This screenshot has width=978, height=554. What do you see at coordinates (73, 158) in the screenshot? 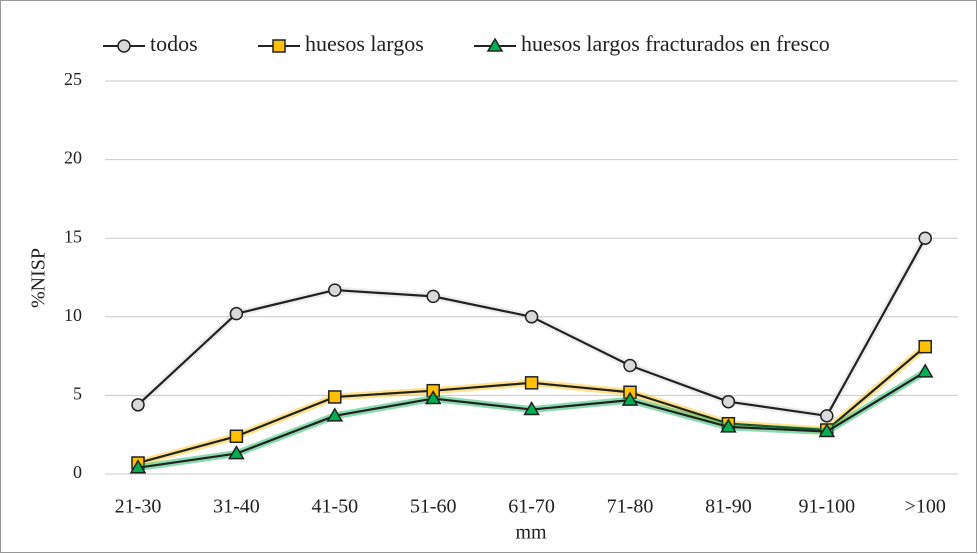
I see `y-tick-label: 20` at bounding box center [73, 158].